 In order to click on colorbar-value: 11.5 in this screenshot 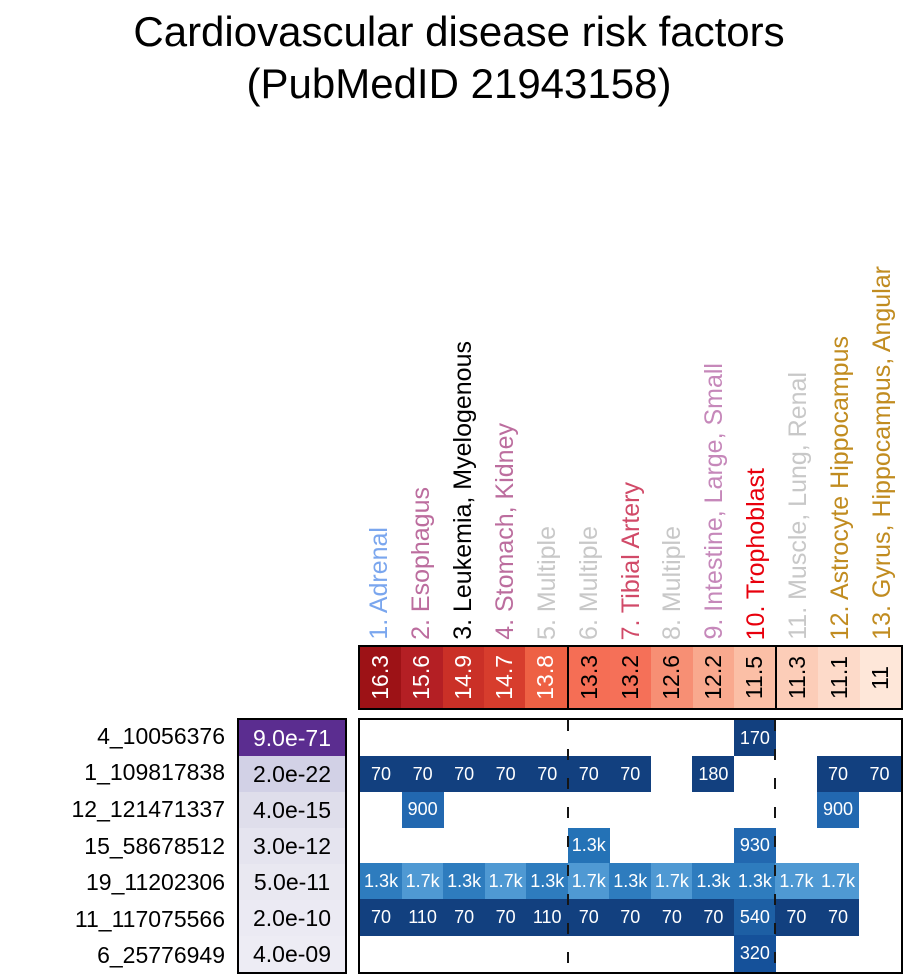, I will do `click(753, 677)`.